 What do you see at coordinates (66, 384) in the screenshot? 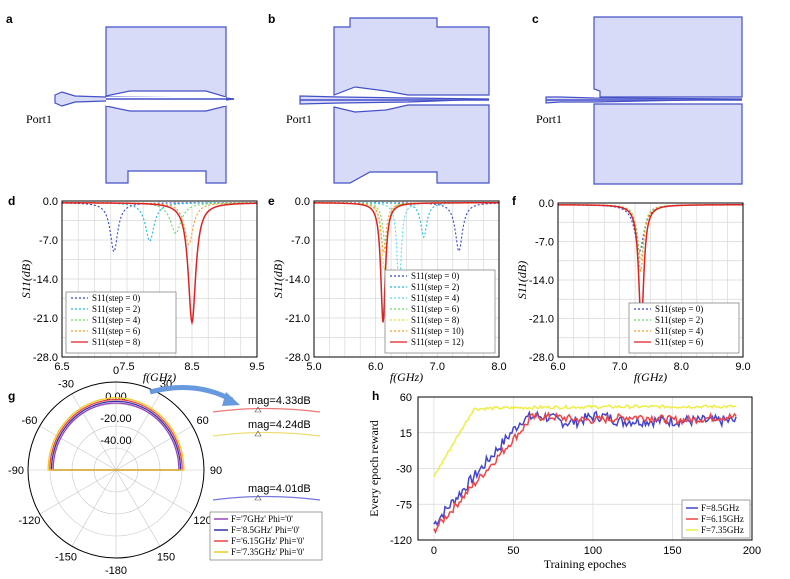
I see `polar-angle-label: -30` at bounding box center [66, 384].